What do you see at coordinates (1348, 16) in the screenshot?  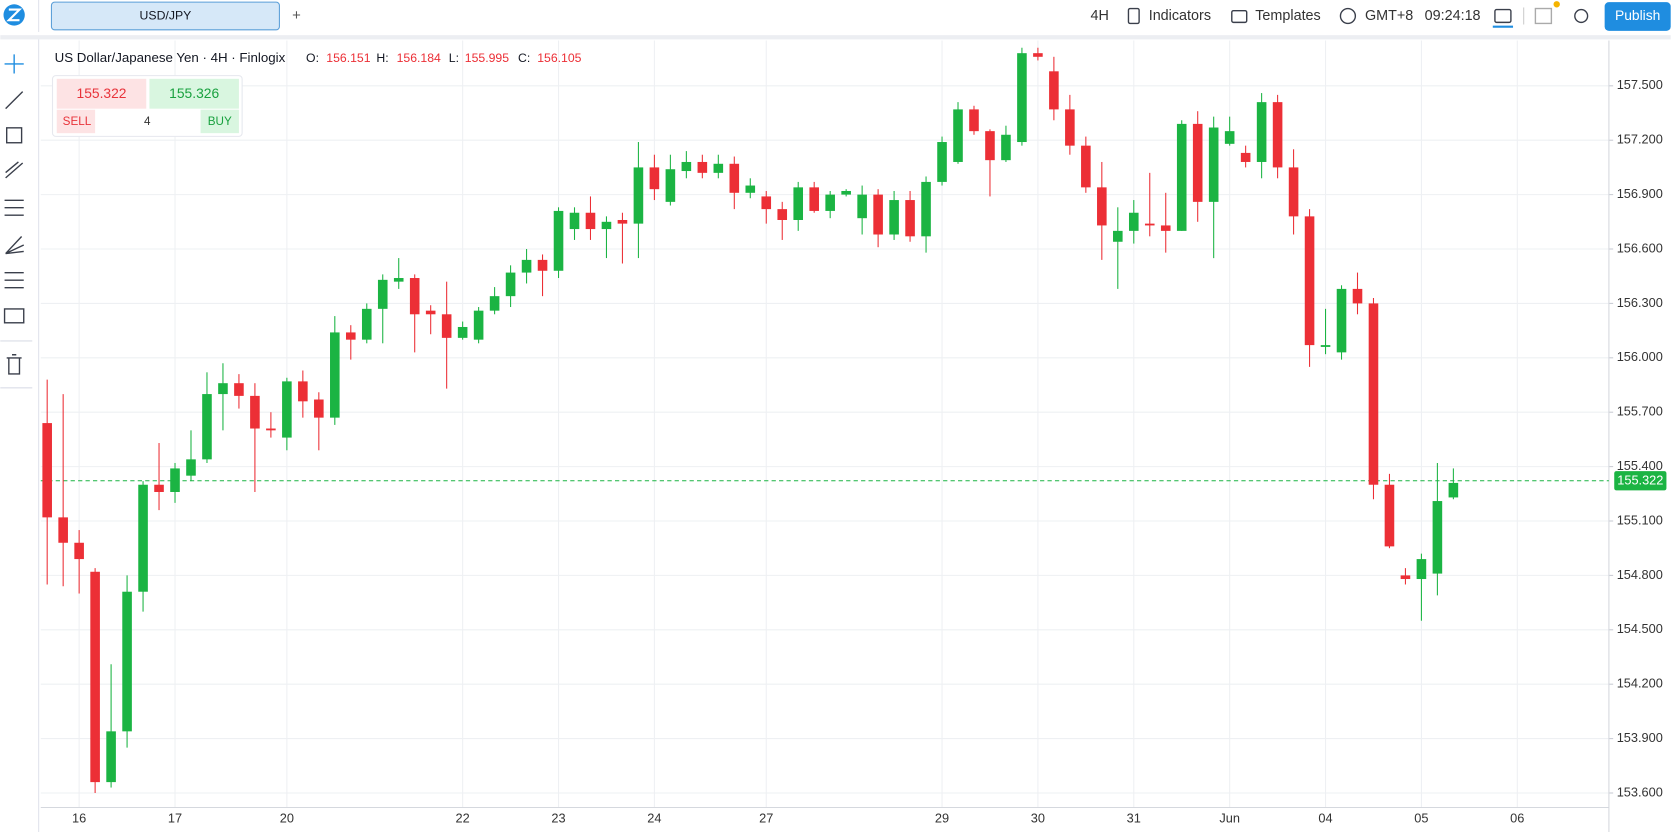 I see `globe-icon` at bounding box center [1348, 16].